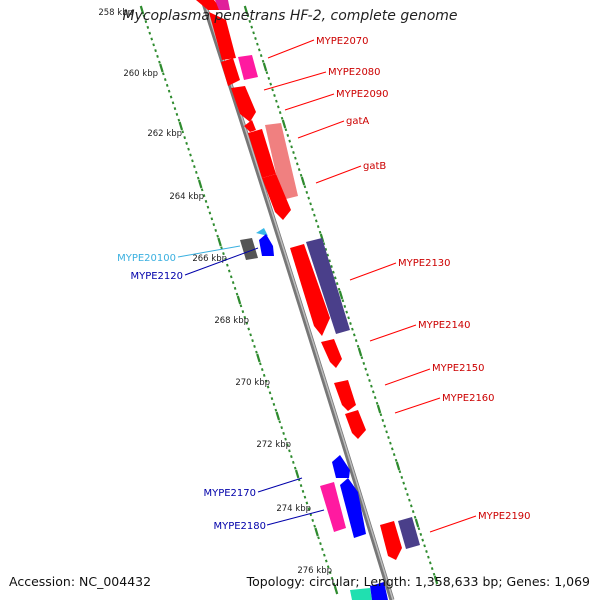  Describe the element at coordinates (341, 466) in the screenshot. I see `gene-mype2170` at that location.